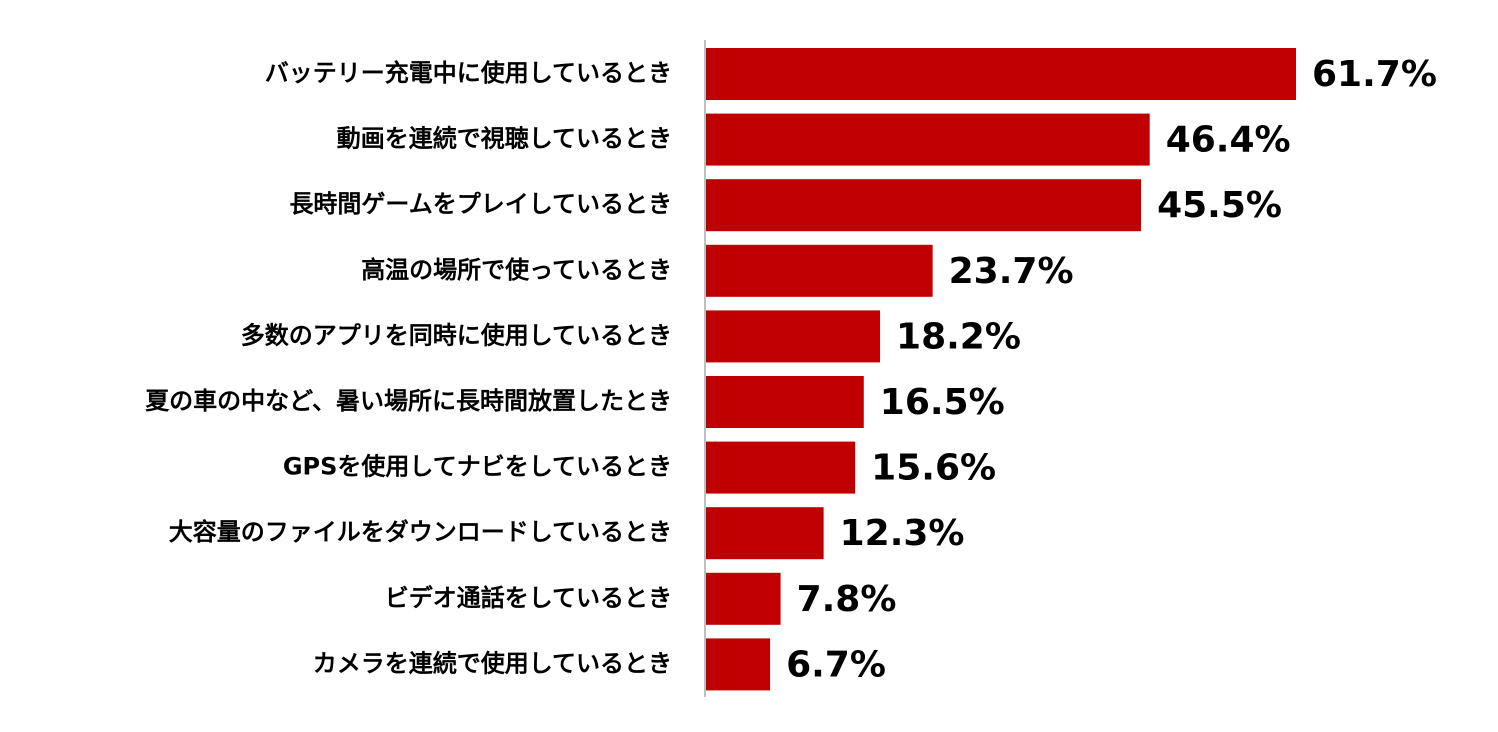  Describe the element at coordinates (477, 467) in the screenshot. I see `category-label: GPSを使用してナビをしているとき` at that location.